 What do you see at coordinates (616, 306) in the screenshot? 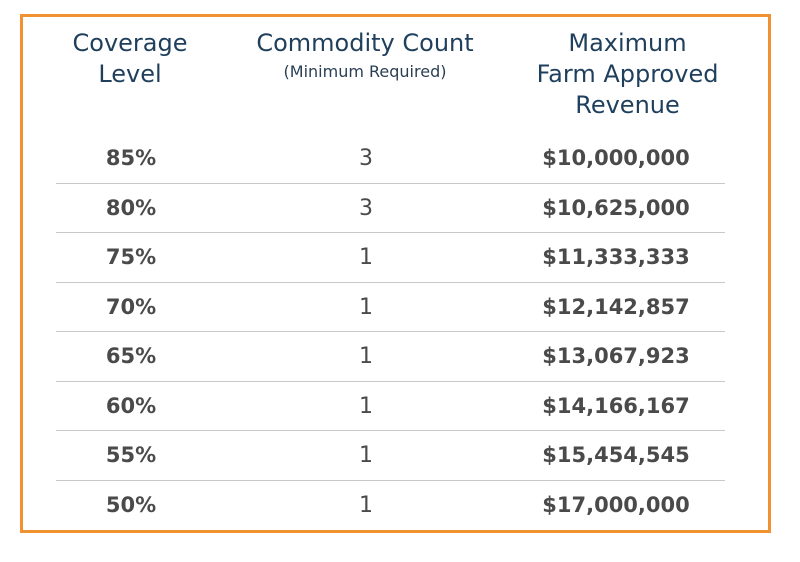
I see `revenue-cell: $12,142,857` at bounding box center [616, 306].